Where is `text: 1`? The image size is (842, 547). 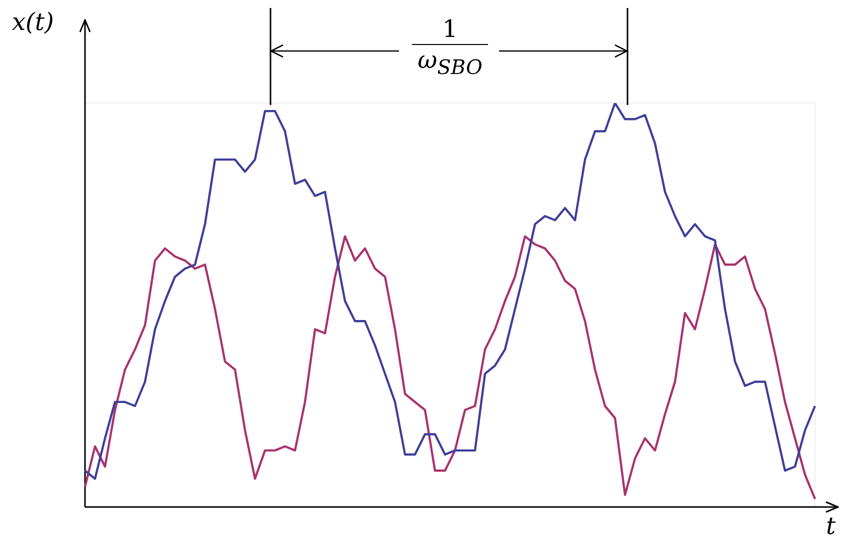
text: 1 is located at coordinates (450, 29).